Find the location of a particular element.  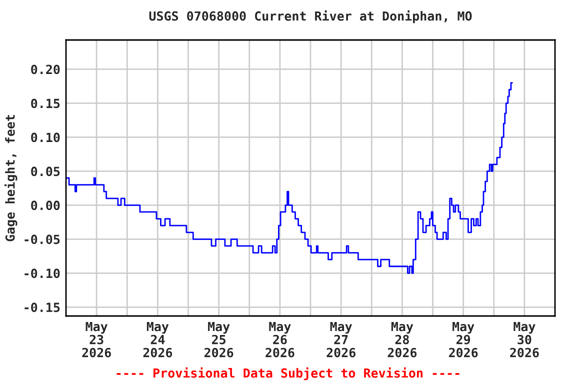

x-tick-label: May 29 2026 is located at coordinates (463, 340).